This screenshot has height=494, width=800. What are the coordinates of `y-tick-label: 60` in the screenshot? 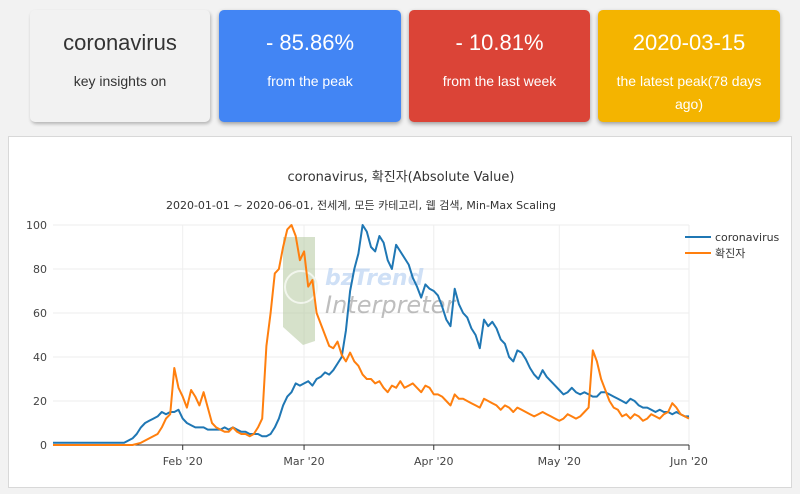 It's located at (40, 313).